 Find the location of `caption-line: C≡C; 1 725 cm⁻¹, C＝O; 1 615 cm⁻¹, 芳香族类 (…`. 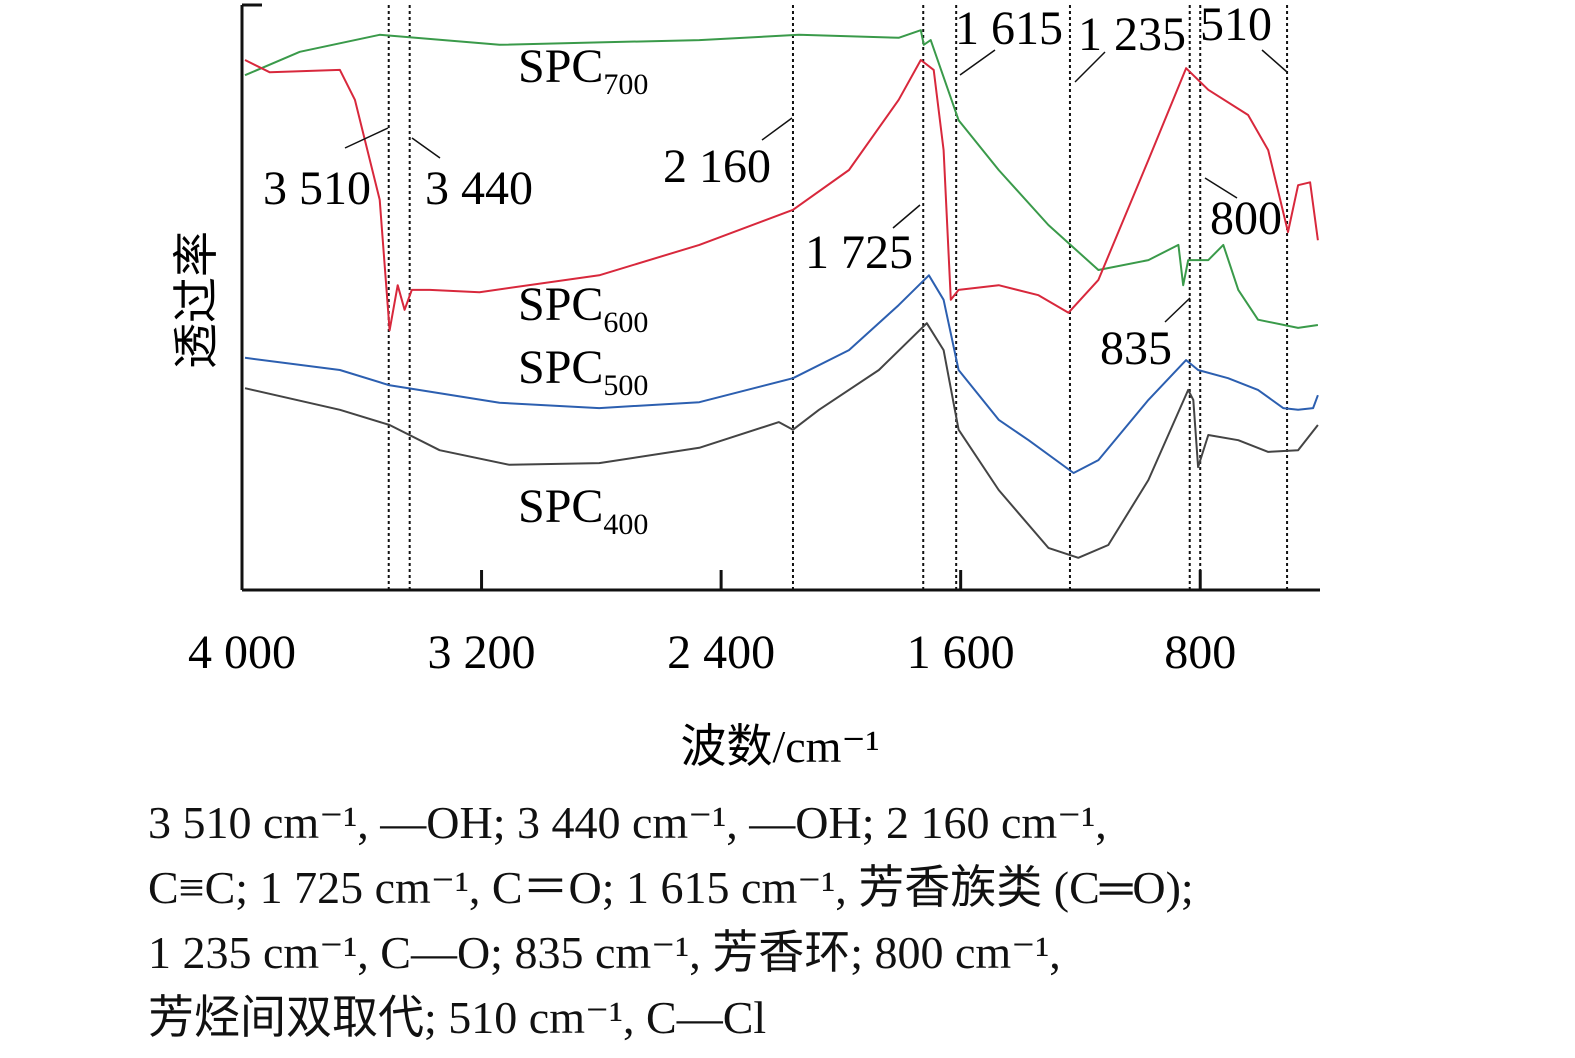

caption-line: C≡C; 1 725 cm⁻¹, C＝O; 1 615 cm⁻¹, 芳香族类 (… is located at coordinates (671, 887).